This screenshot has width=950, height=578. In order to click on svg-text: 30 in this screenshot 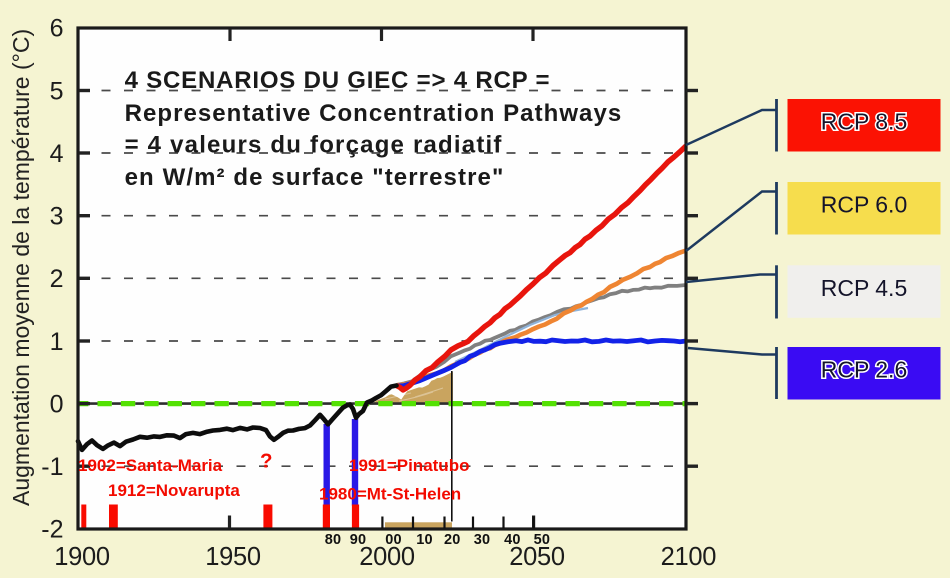, I will do `click(482, 540)`.